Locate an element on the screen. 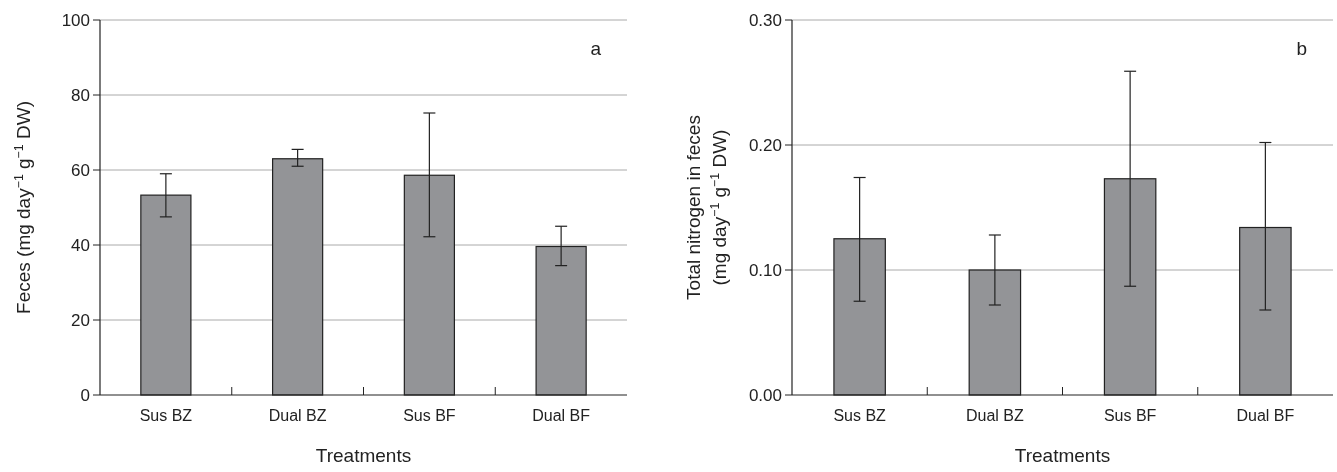 The image size is (1337, 472). y-tick-label: 20 is located at coordinates (80, 320).